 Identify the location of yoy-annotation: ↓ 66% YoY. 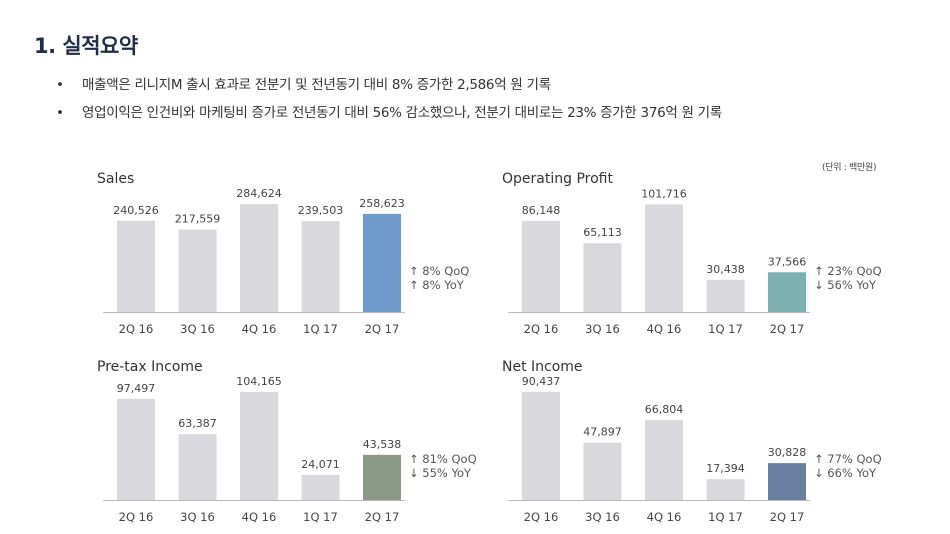
(845, 473).